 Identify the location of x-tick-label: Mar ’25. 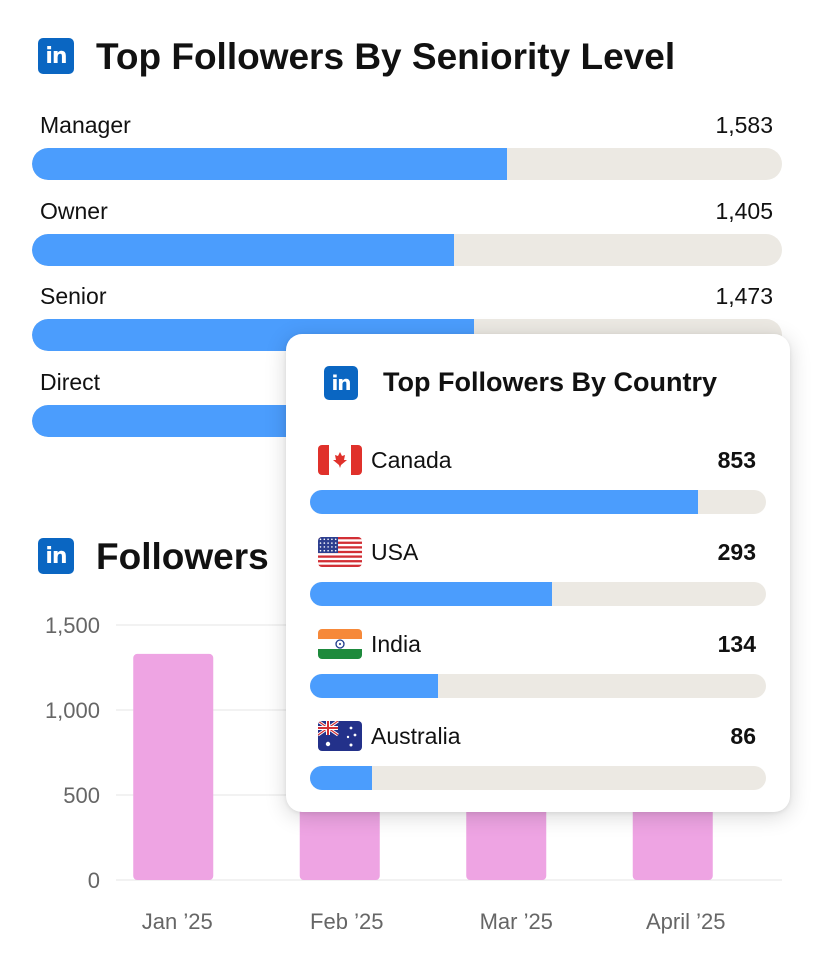
(516, 921).